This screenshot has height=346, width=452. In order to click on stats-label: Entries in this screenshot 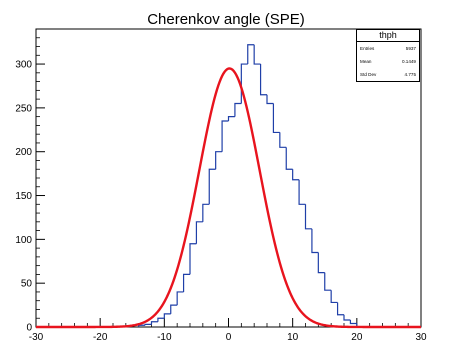, I will do `click(367, 48)`.